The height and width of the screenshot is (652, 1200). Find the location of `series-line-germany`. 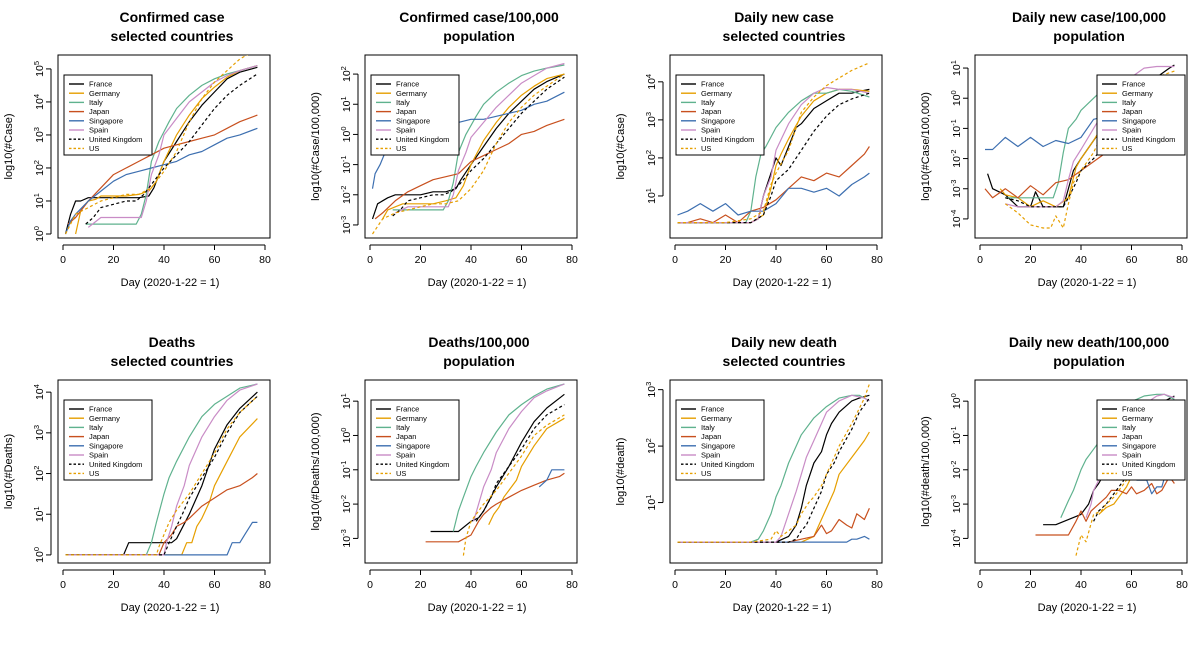

series-line-germany is located at coordinates (473, 146).